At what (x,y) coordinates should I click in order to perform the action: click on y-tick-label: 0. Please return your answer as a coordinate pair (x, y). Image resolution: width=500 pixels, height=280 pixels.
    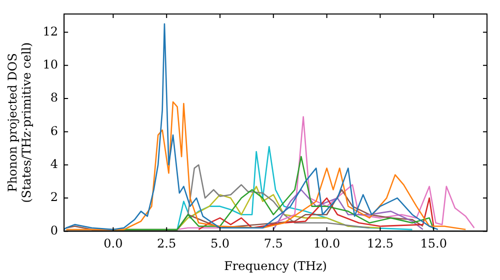
    Looking at the image, I should click on (54, 230).